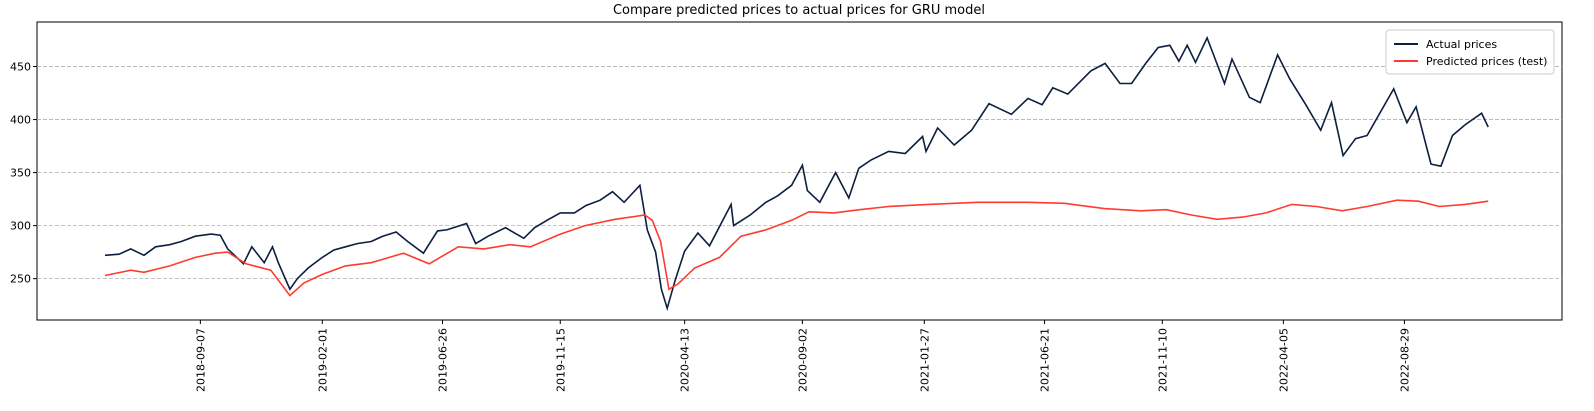  Describe the element at coordinates (322, 360) in the screenshot. I see `x-tick-label: 2019-02-01` at that location.